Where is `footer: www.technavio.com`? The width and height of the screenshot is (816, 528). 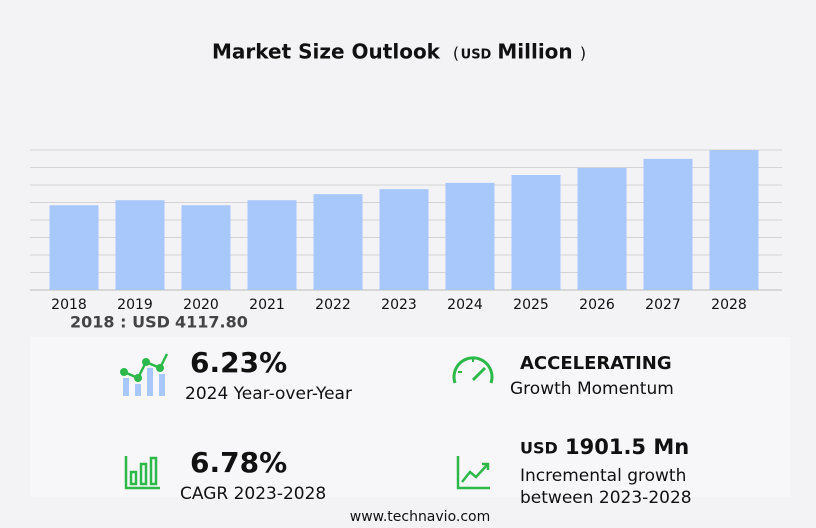
footer: www.technavio.com is located at coordinates (420, 517).